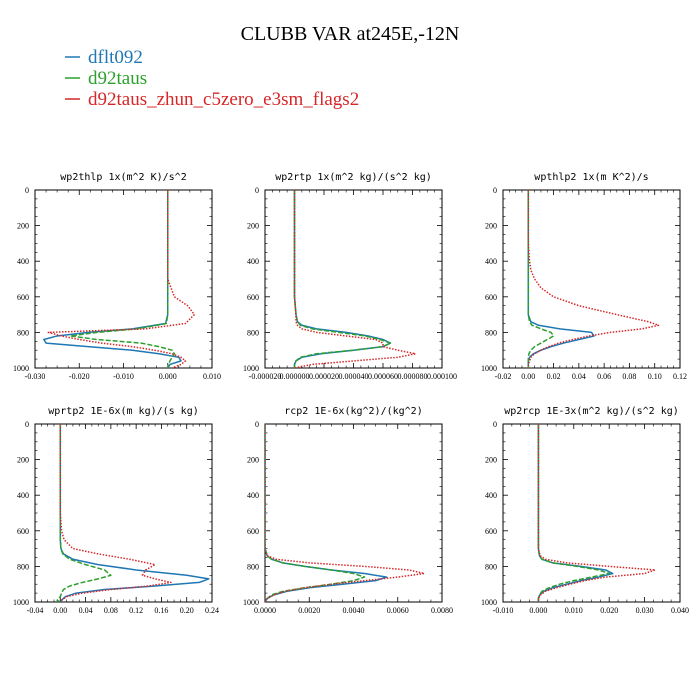 This screenshot has width=700, height=700. What do you see at coordinates (354, 610) in the screenshot?
I see `xtick-label: 0.0040` at bounding box center [354, 610].